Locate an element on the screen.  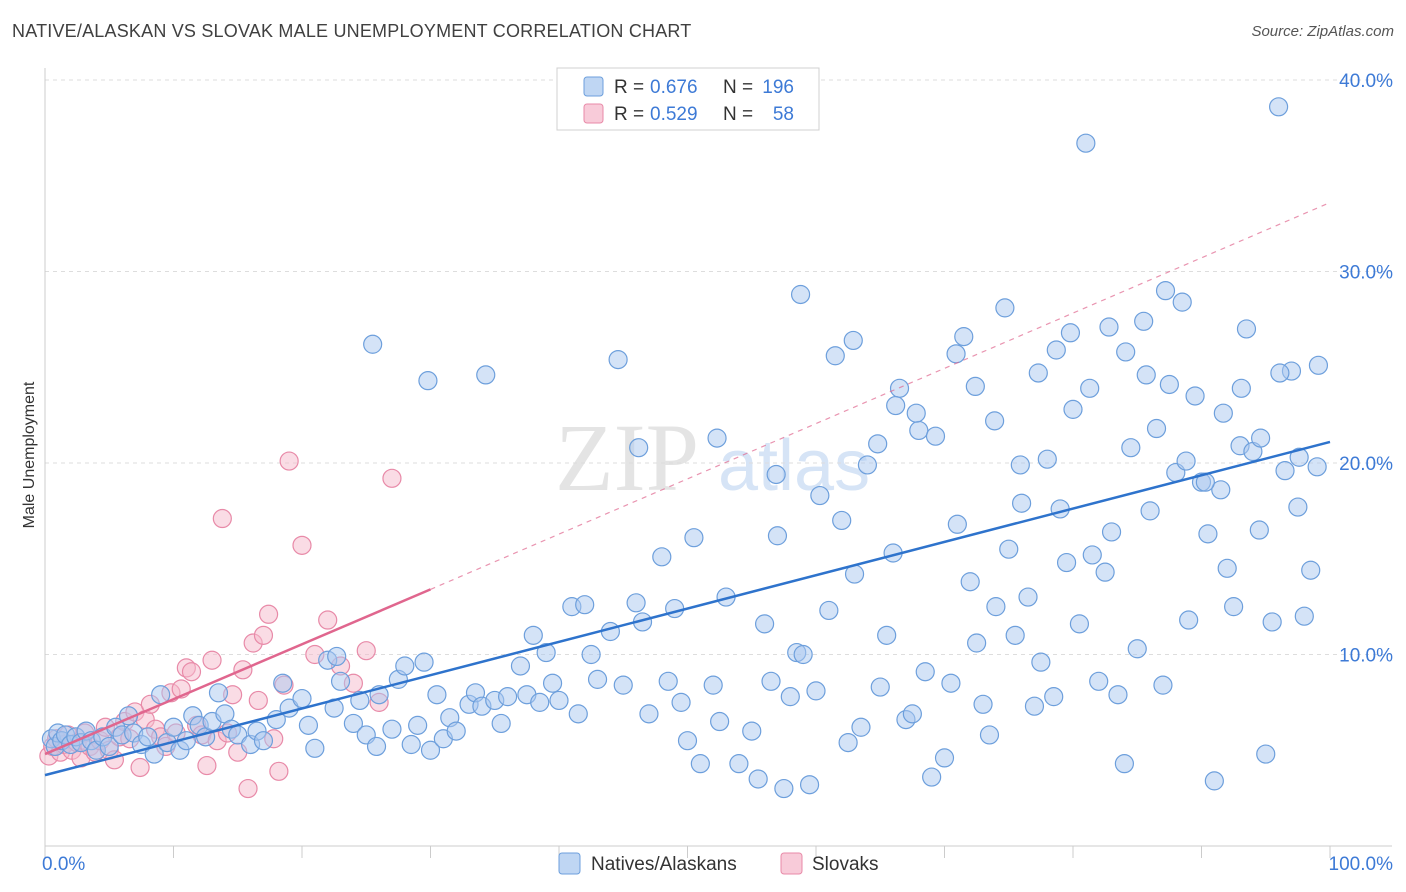
legend-n-label-natives: N = is located at coordinates (738, 87).